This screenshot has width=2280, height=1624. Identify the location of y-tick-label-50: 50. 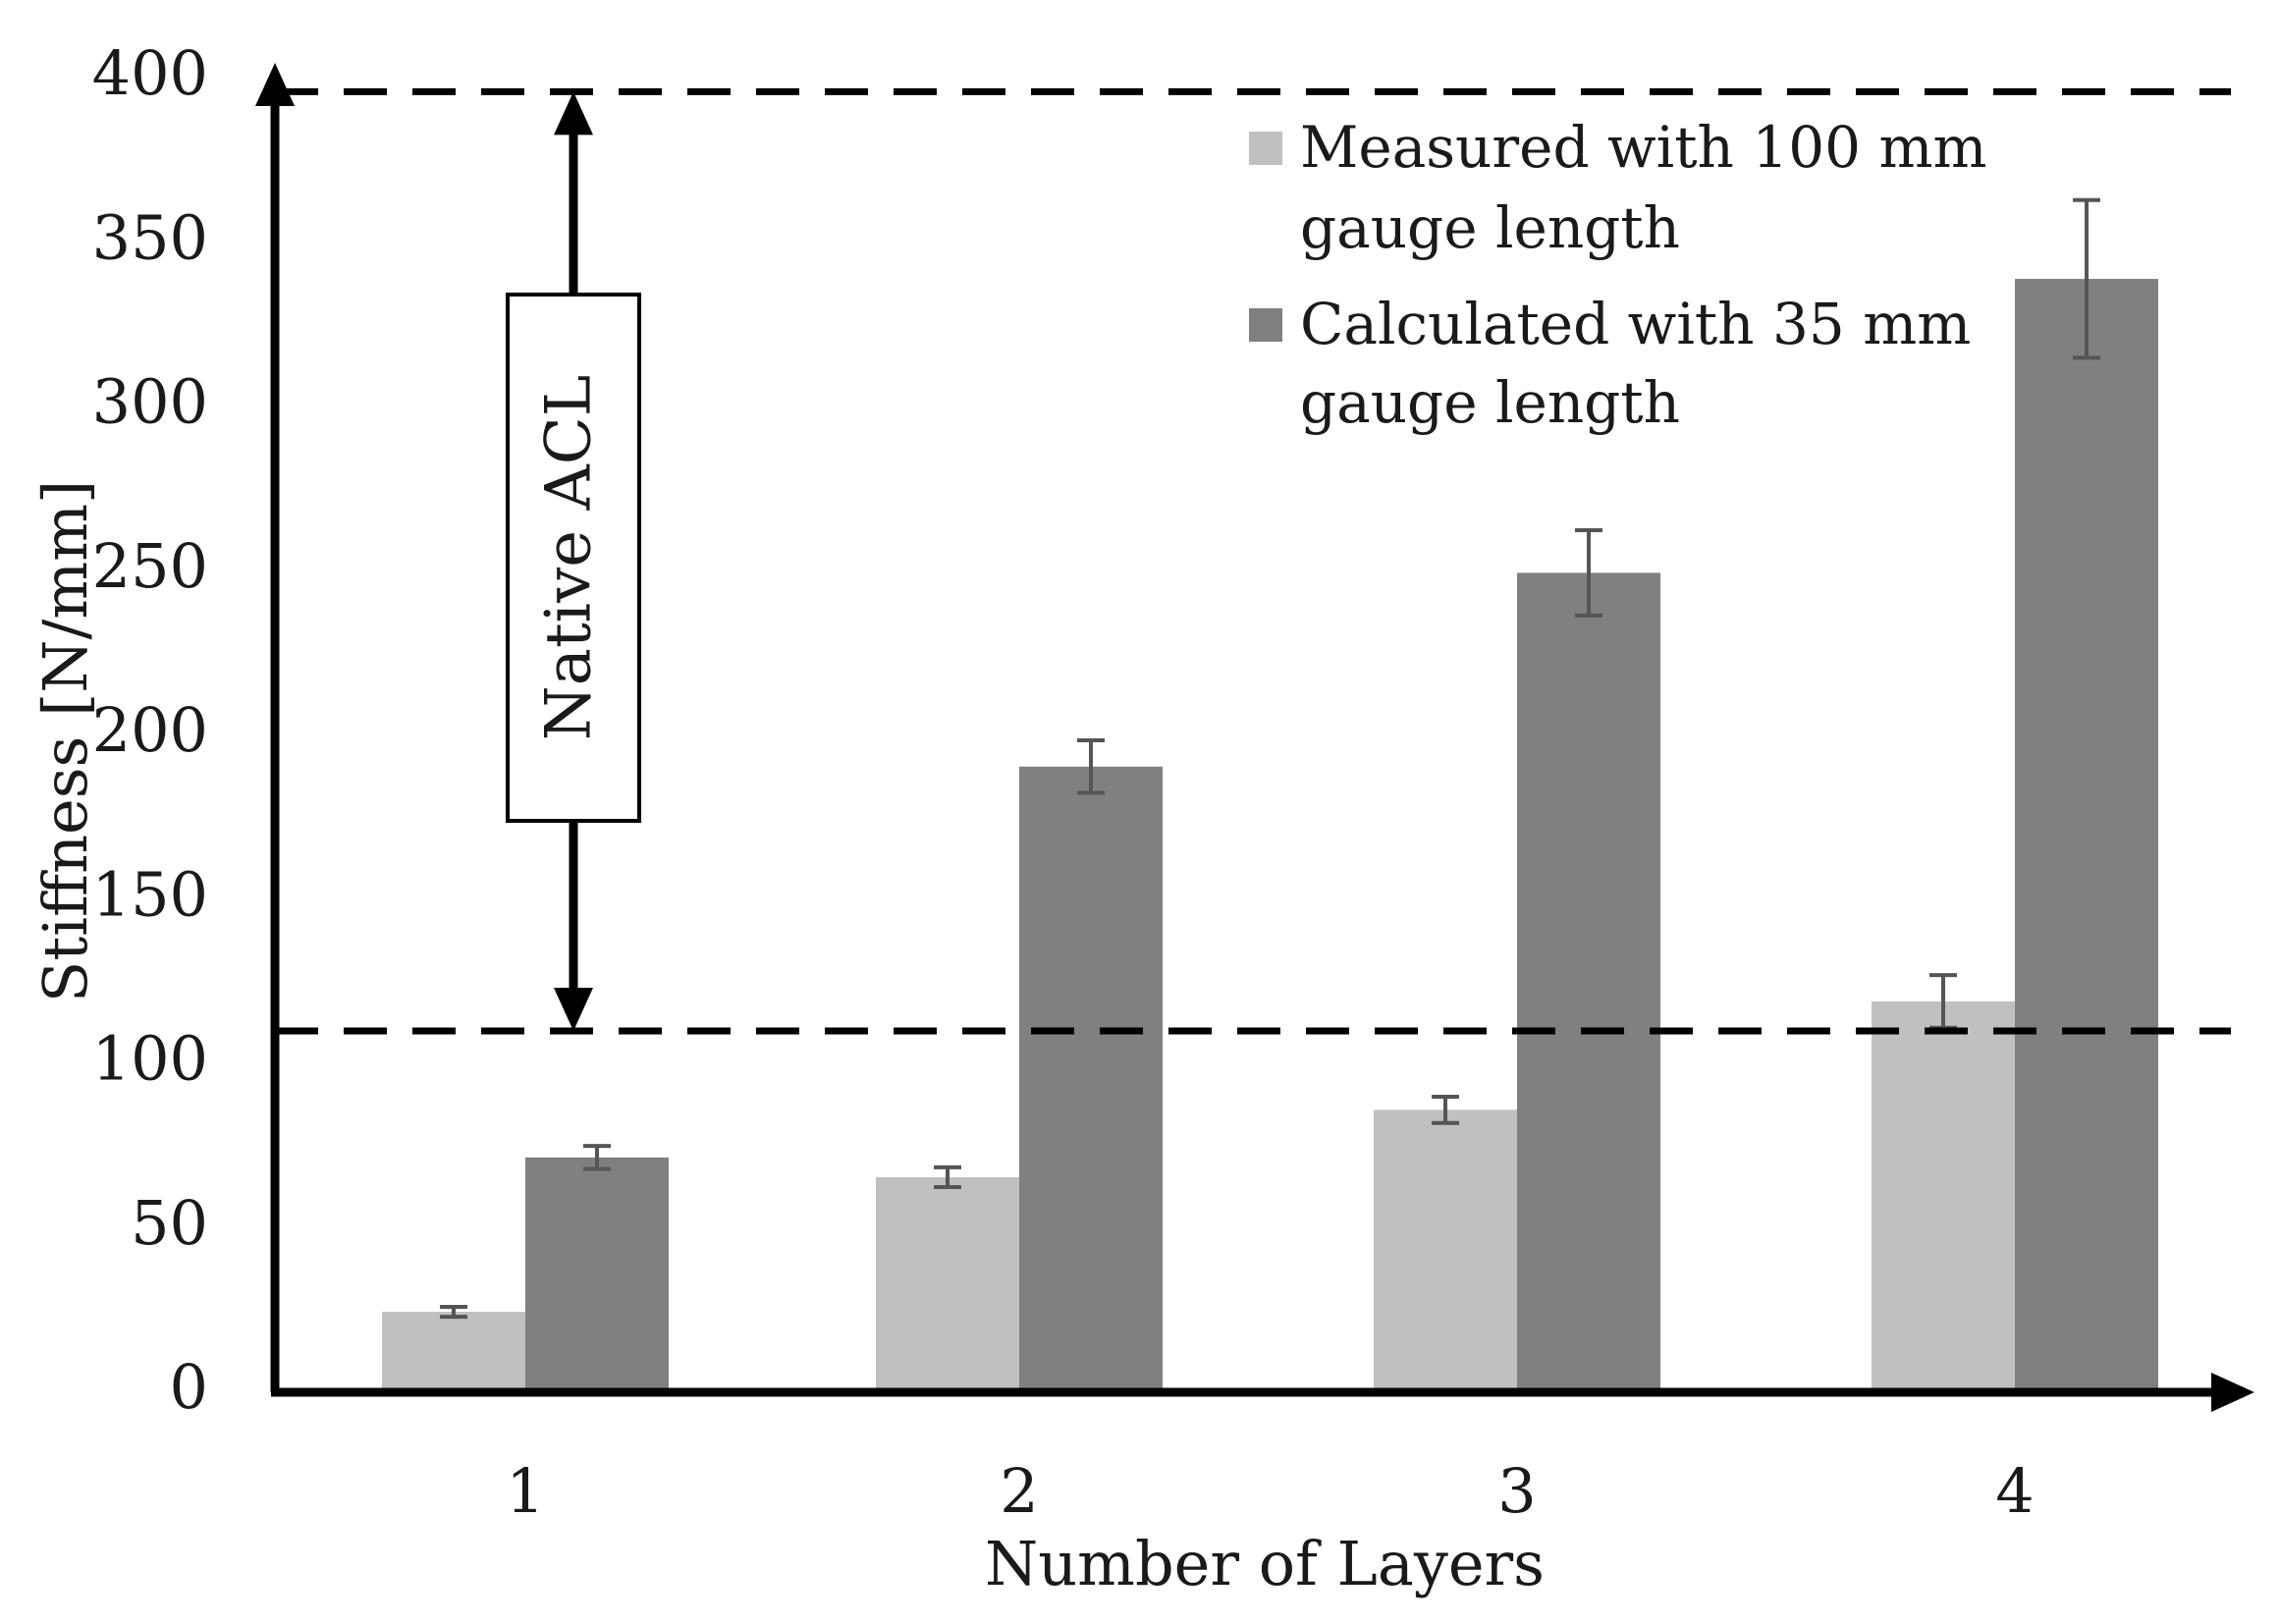
(169, 1223).